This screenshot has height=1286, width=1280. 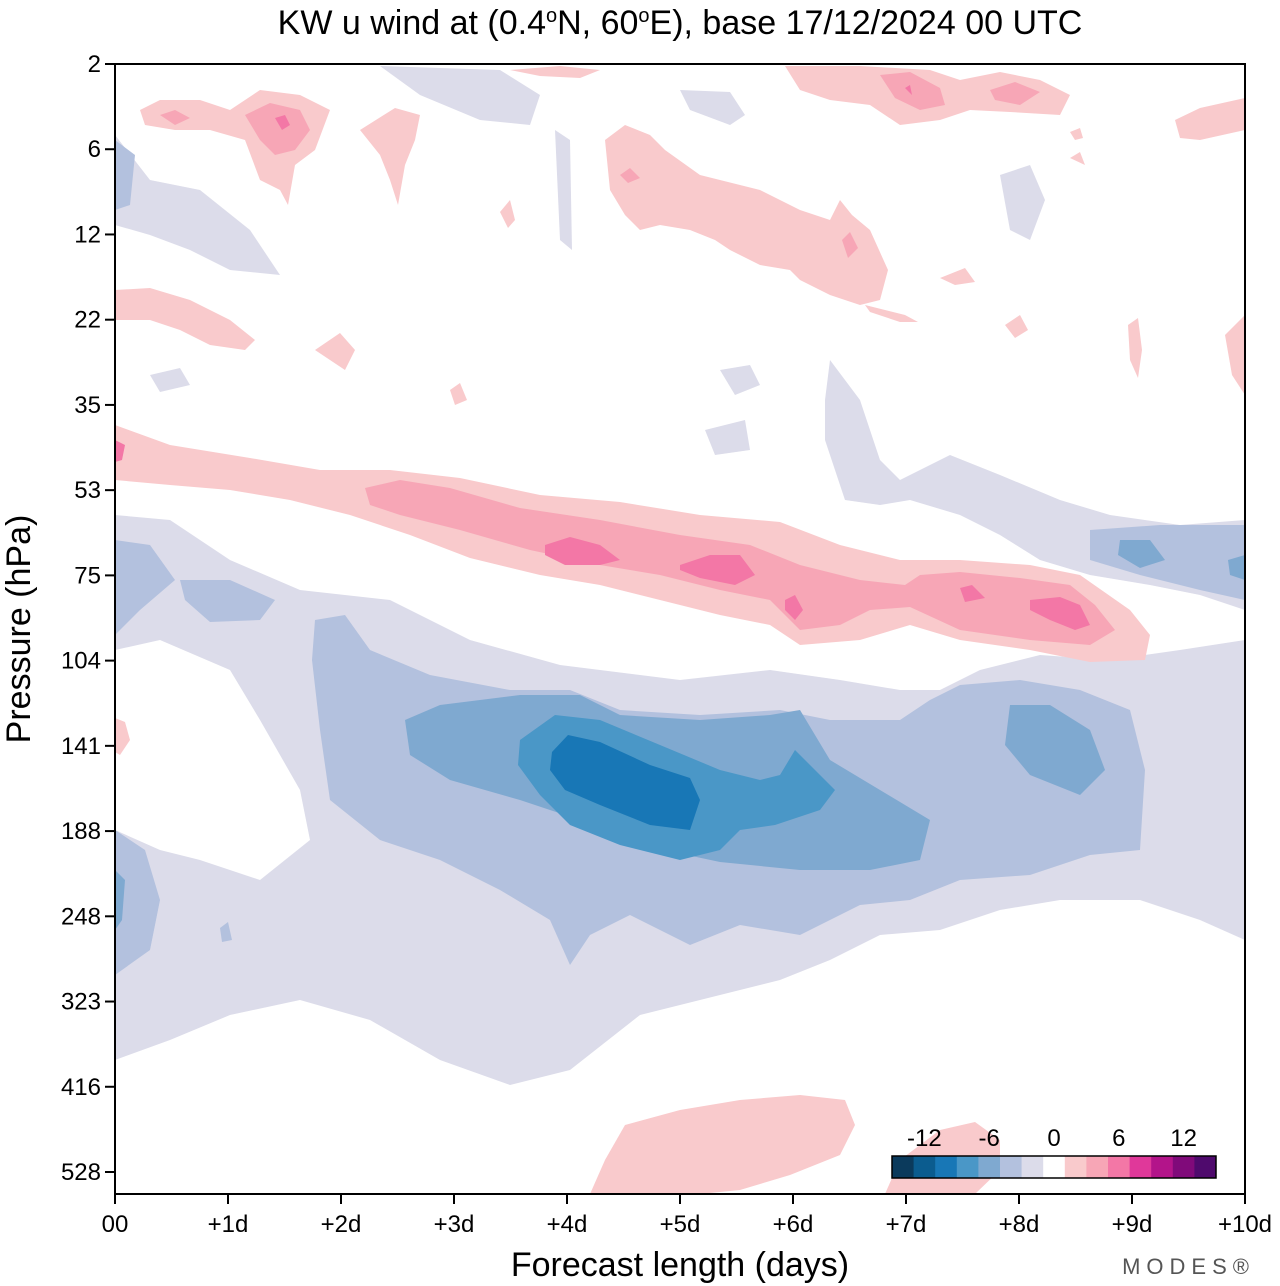 I want to click on contour-neg-light-strip5, so click(x=170, y=380).